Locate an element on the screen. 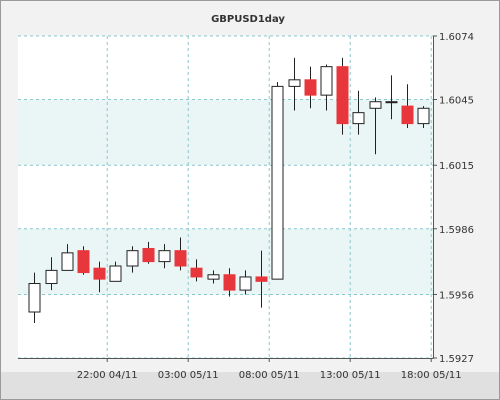  x-tick-label: 18:00 05/11 is located at coordinates (431, 375).